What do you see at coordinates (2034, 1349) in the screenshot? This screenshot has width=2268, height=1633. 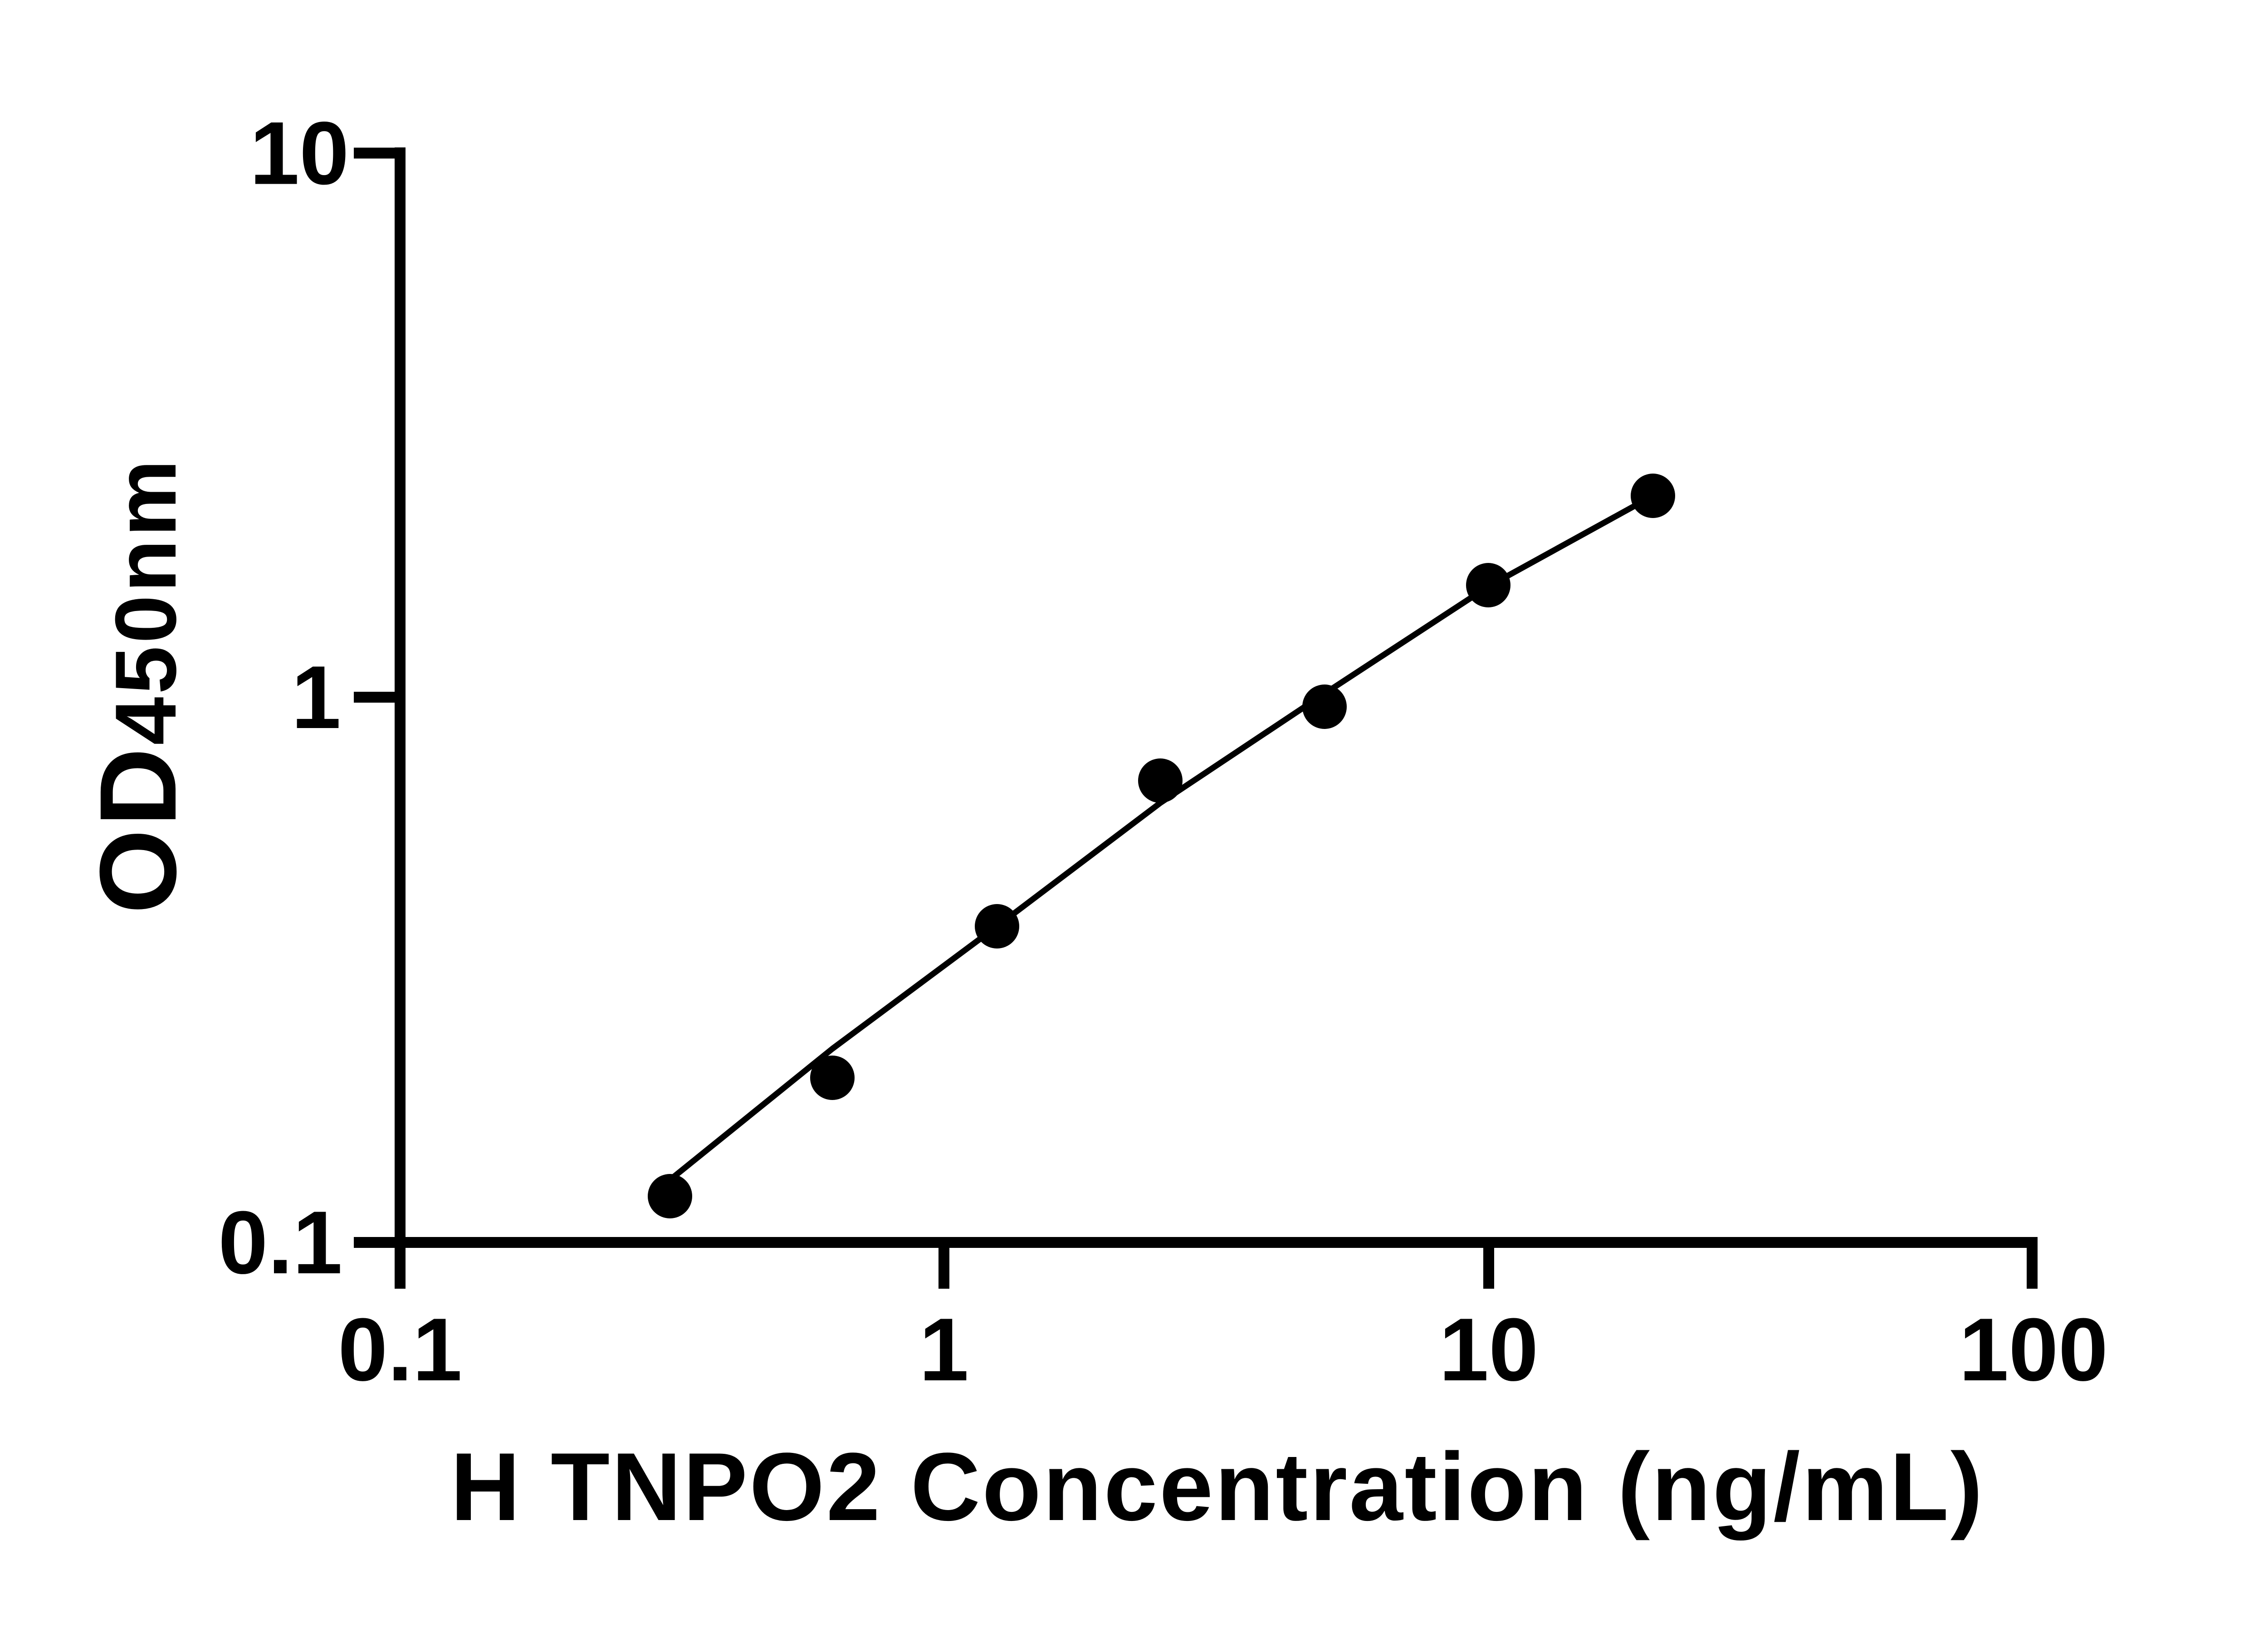 I see `svg-text: 100` at bounding box center [2034, 1349].